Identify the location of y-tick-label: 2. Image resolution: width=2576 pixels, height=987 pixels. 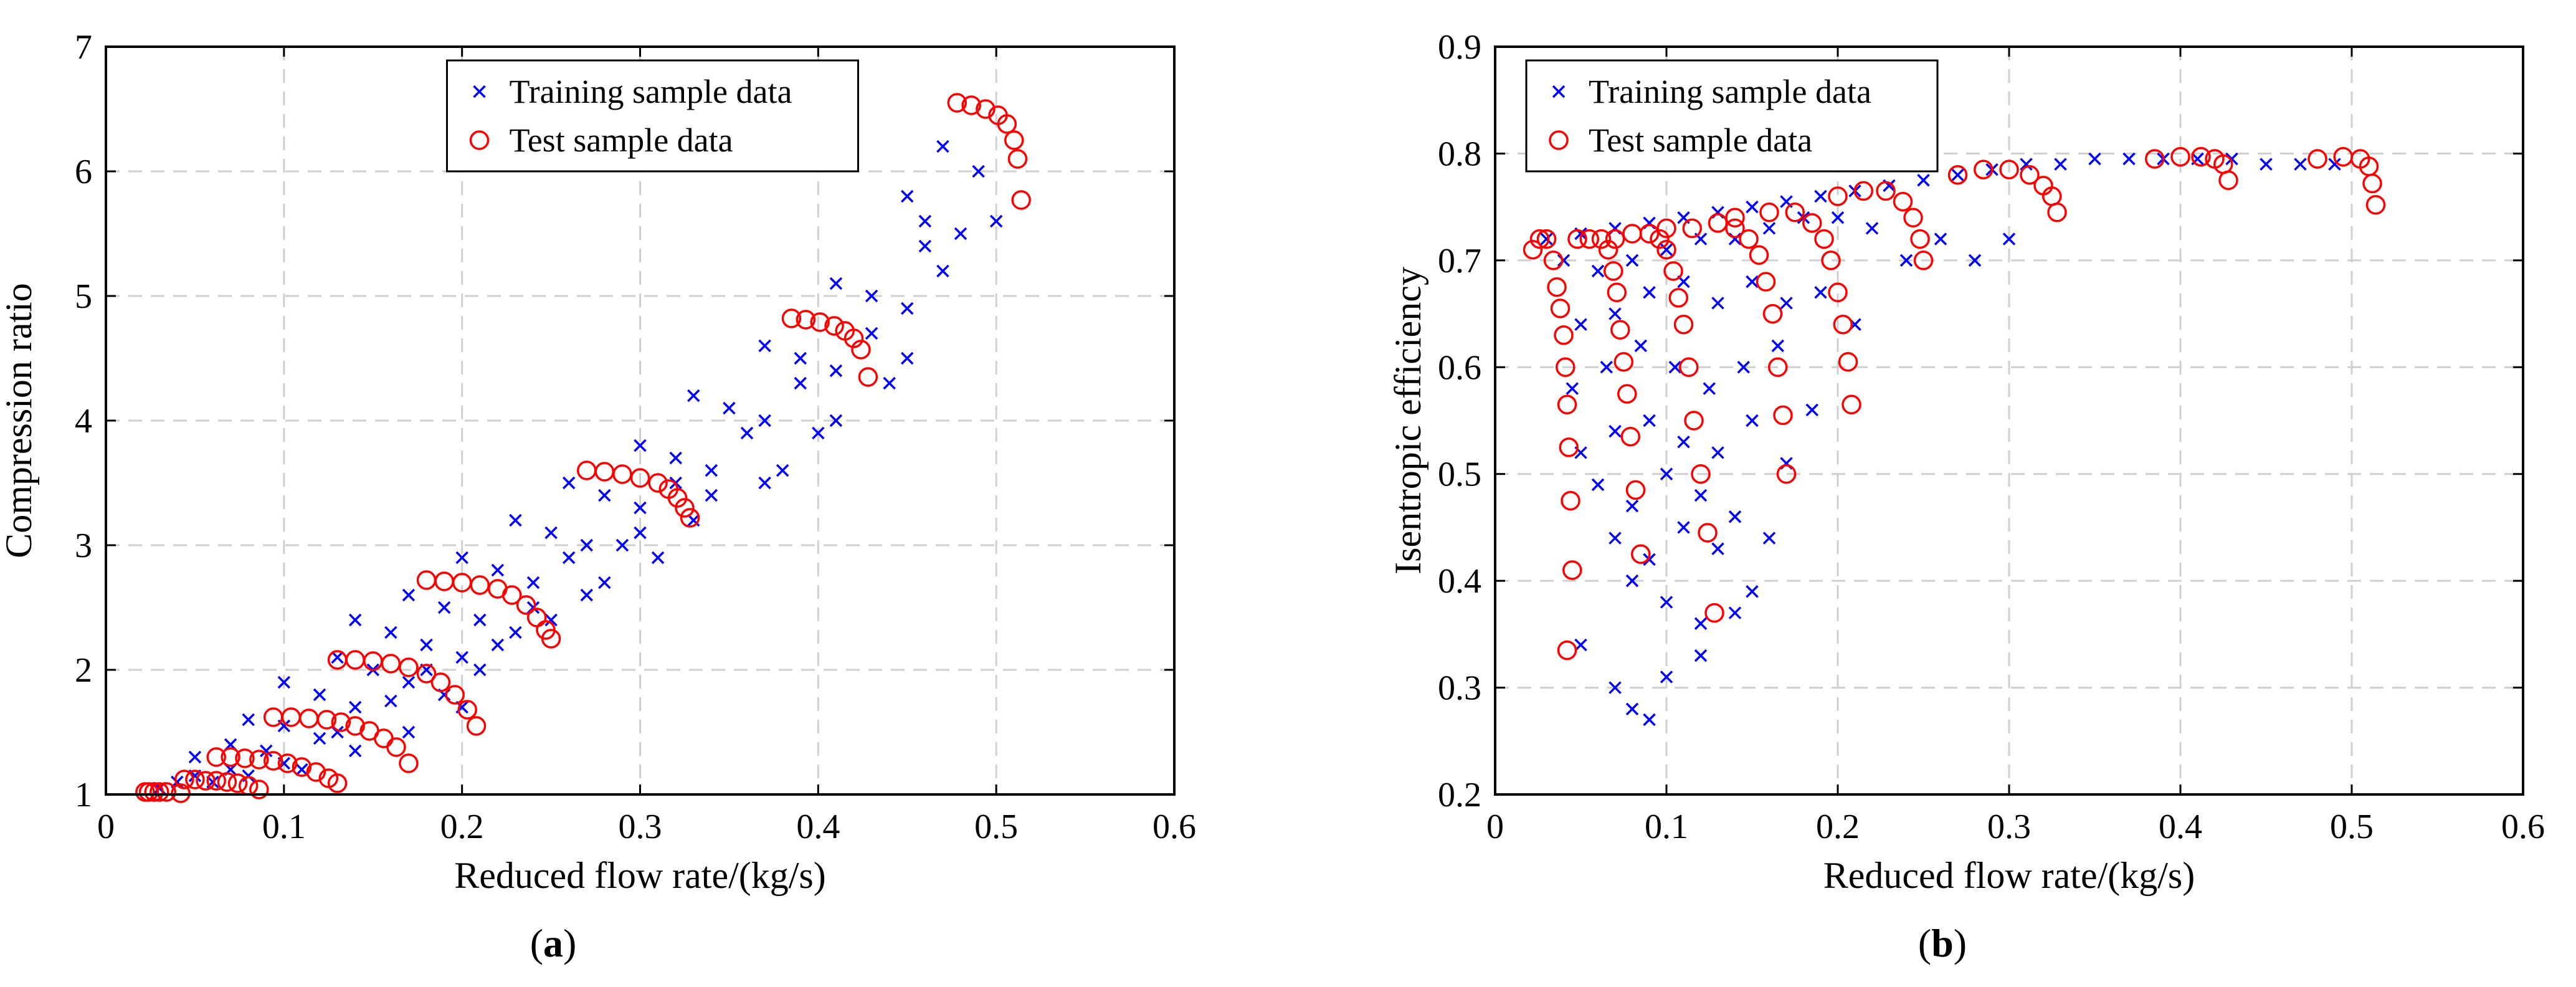
(83, 670).